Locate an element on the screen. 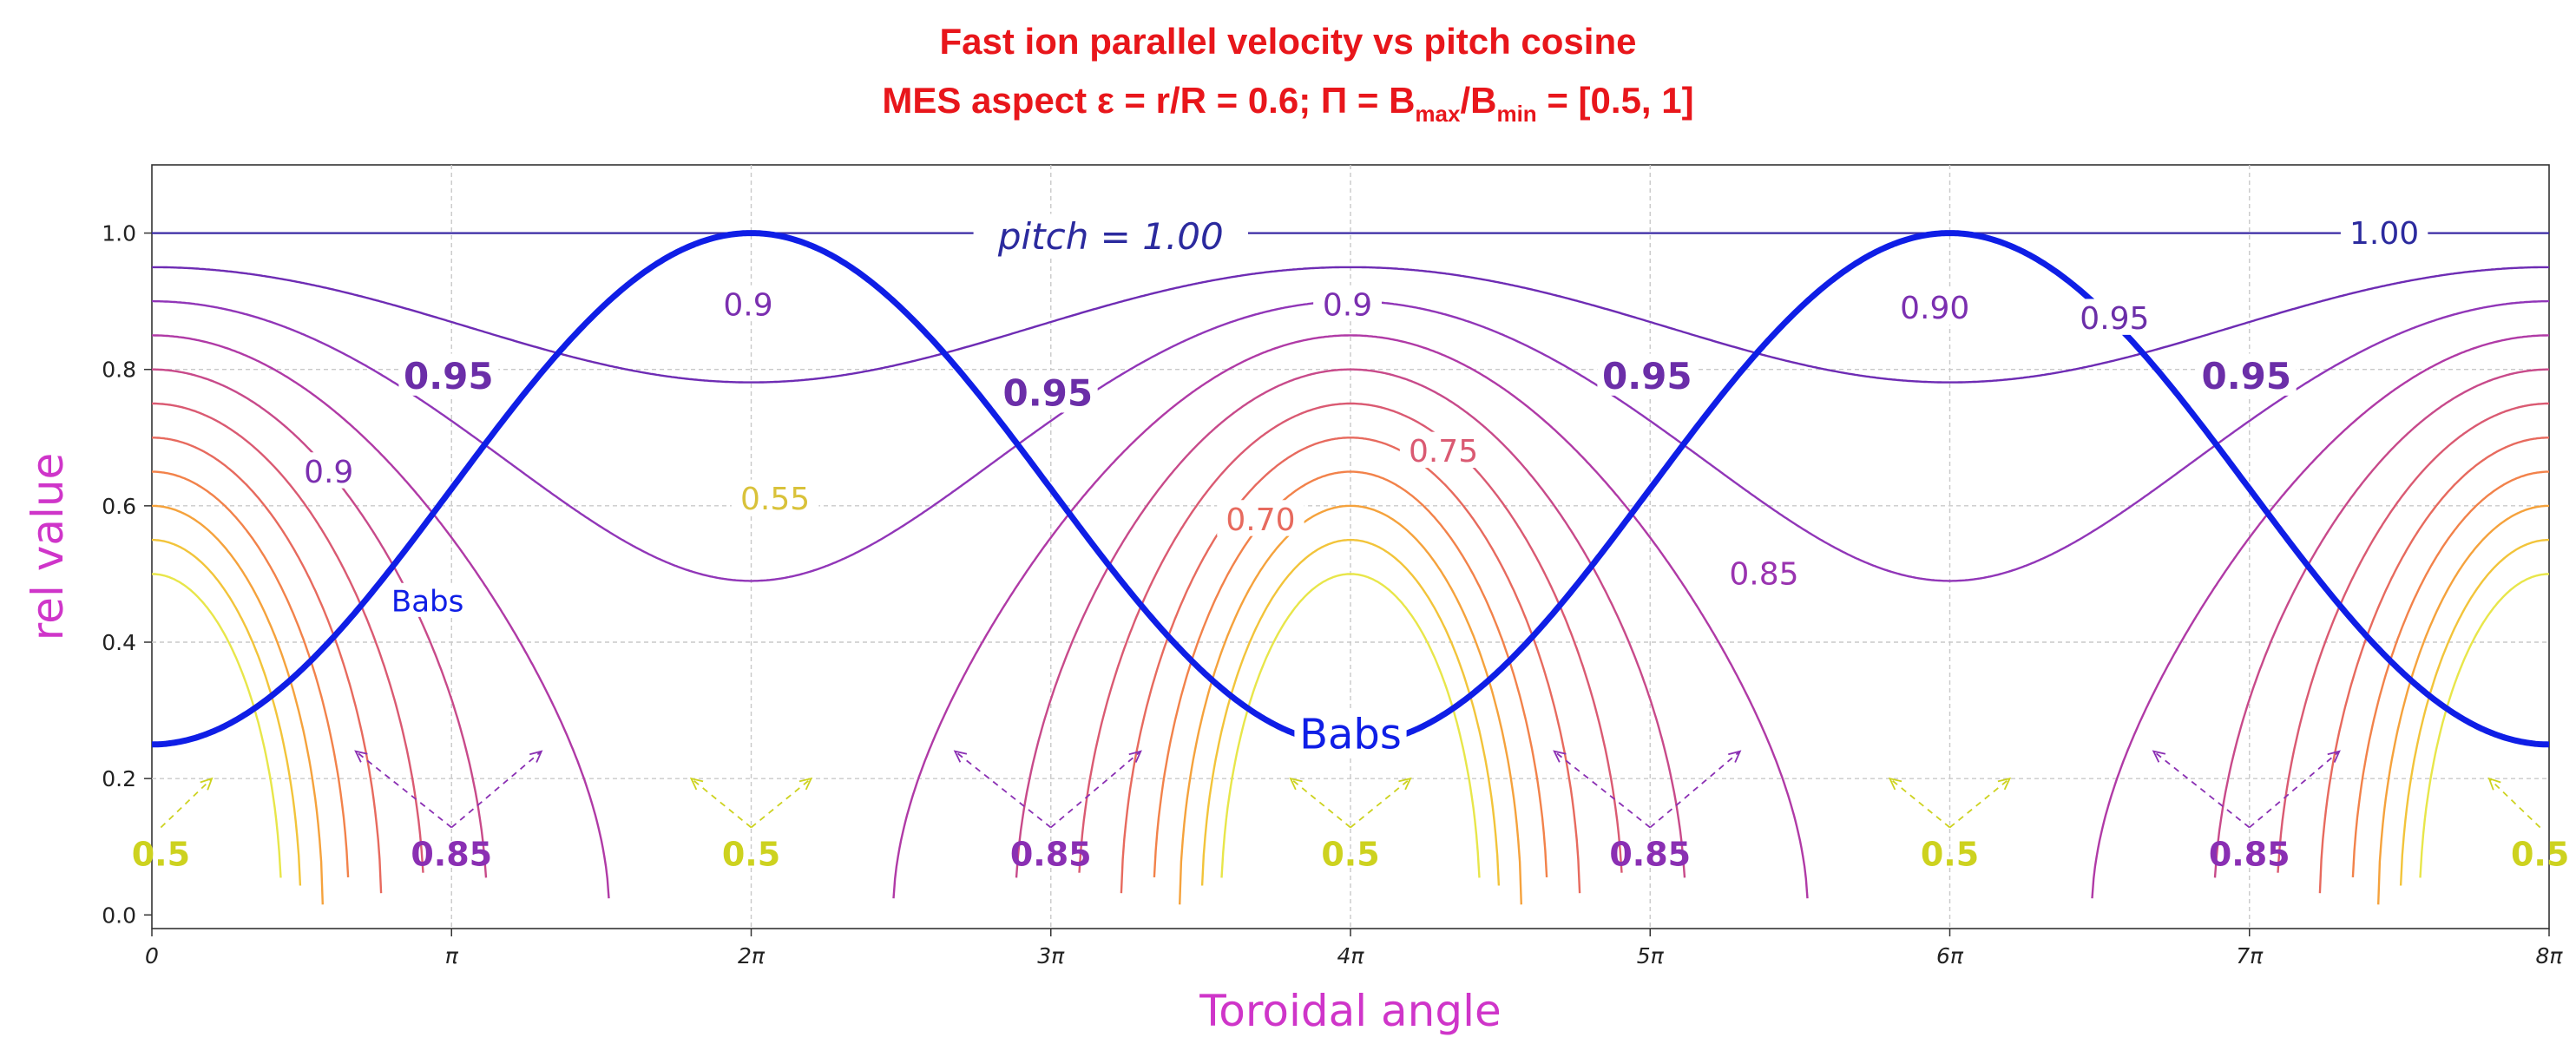  contour-label: 0.75 is located at coordinates (1444, 451).